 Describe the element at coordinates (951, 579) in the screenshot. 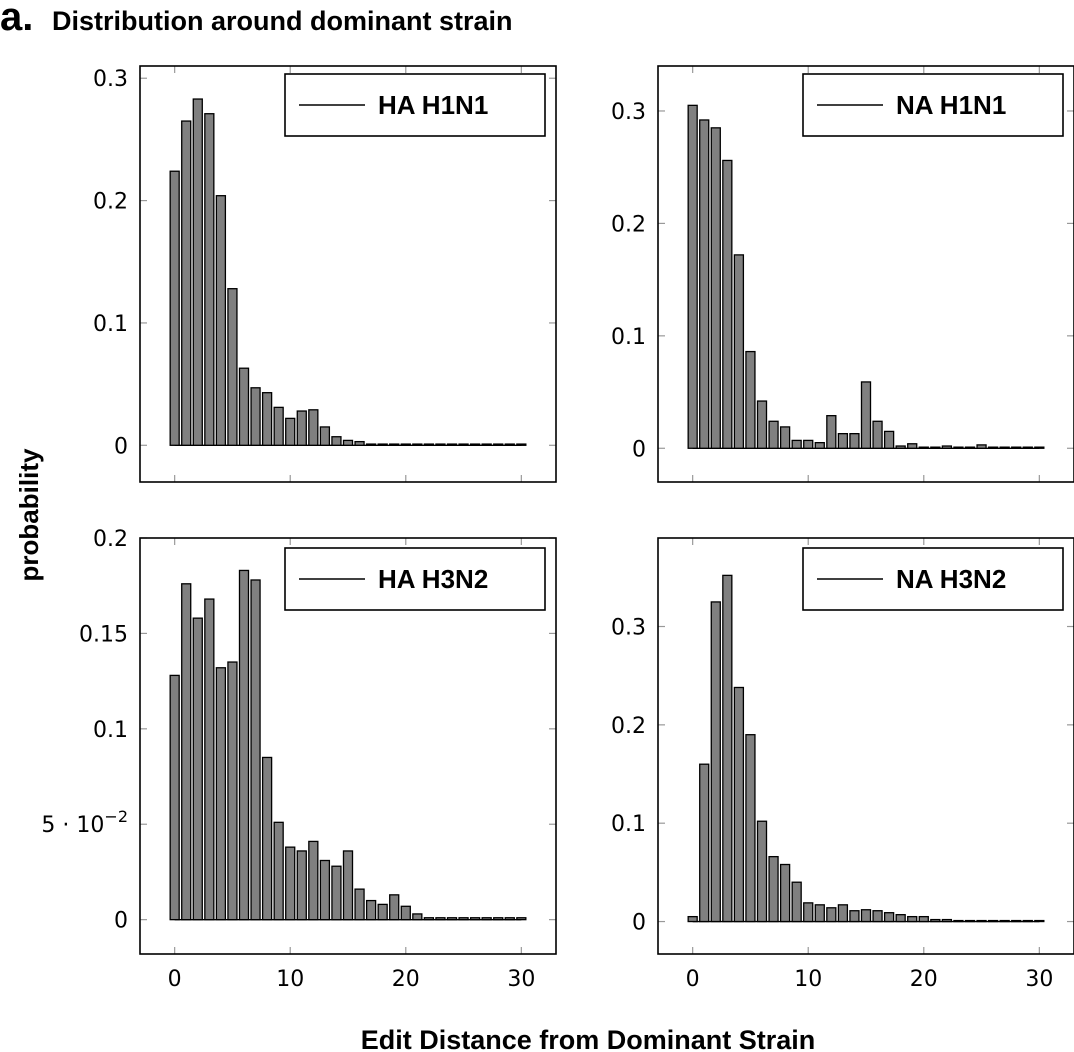

I see `legend-label: NA H3N2` at that location.